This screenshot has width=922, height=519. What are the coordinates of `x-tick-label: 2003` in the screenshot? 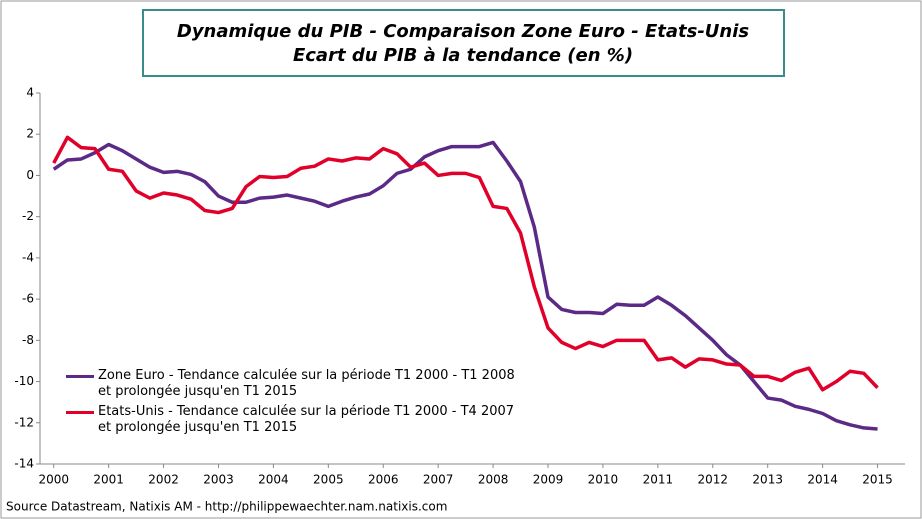 It's located at (218, 480).